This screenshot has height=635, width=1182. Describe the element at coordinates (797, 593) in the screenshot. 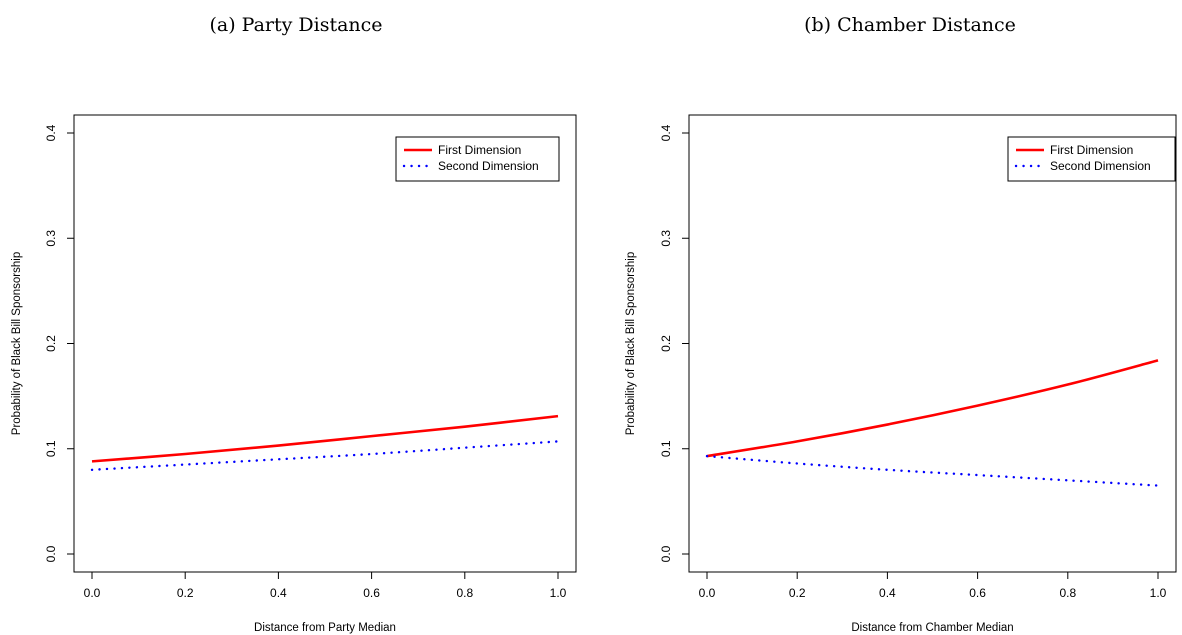

I see `panel-b-x-tick-label: 0.2` at that location.